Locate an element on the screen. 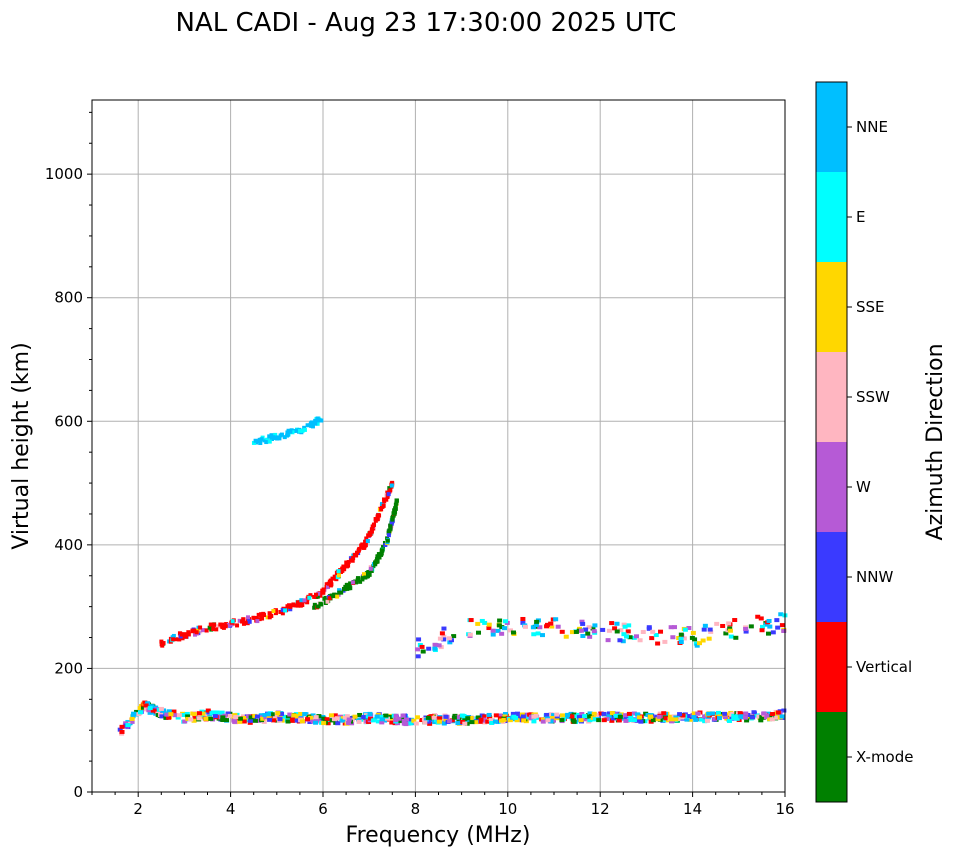  colorbar-tick-label: Vertical is located at coordinates (884, 667).